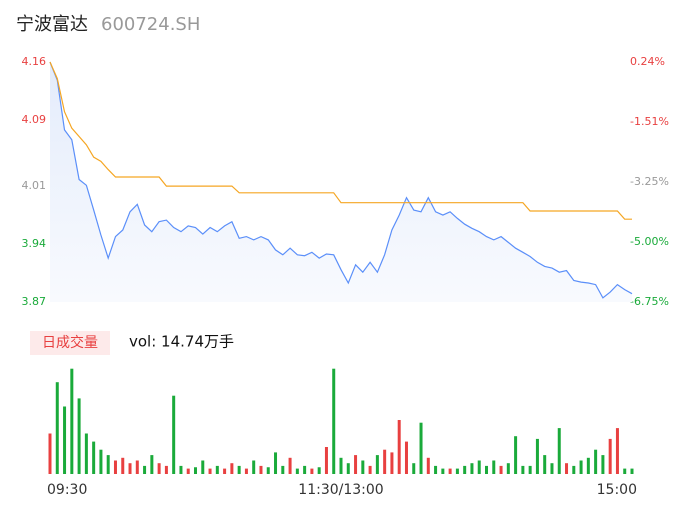  I want to click on volume-legend: 日成交量, so click(70, 342).